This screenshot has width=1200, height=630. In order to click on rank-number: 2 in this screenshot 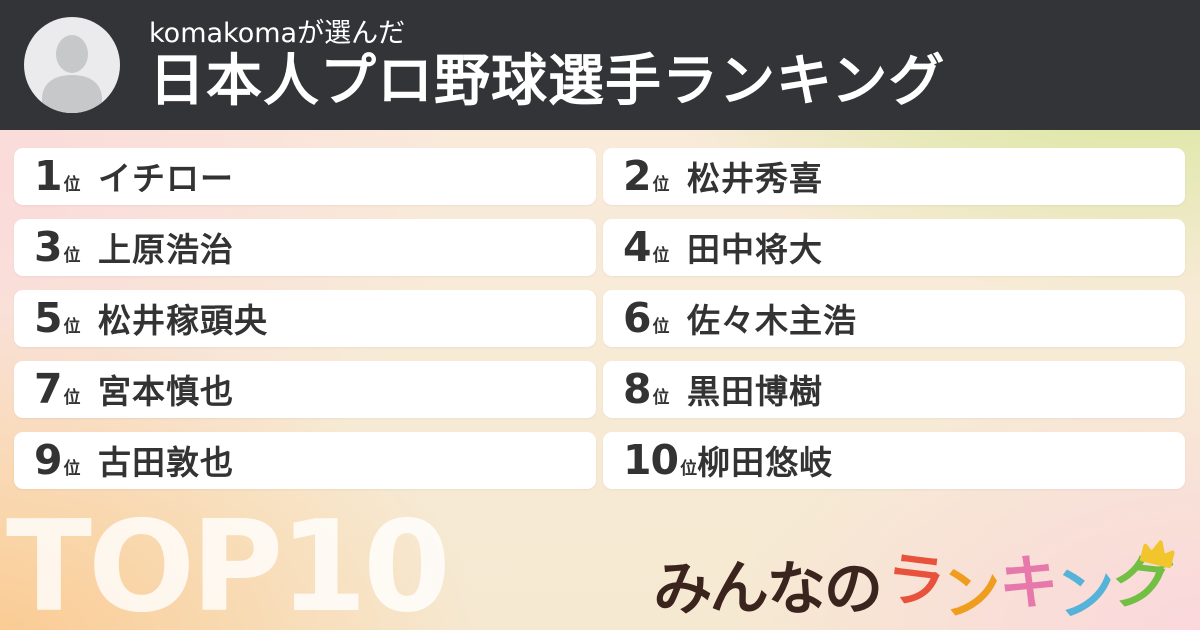, I will do `click(637, 176)`.